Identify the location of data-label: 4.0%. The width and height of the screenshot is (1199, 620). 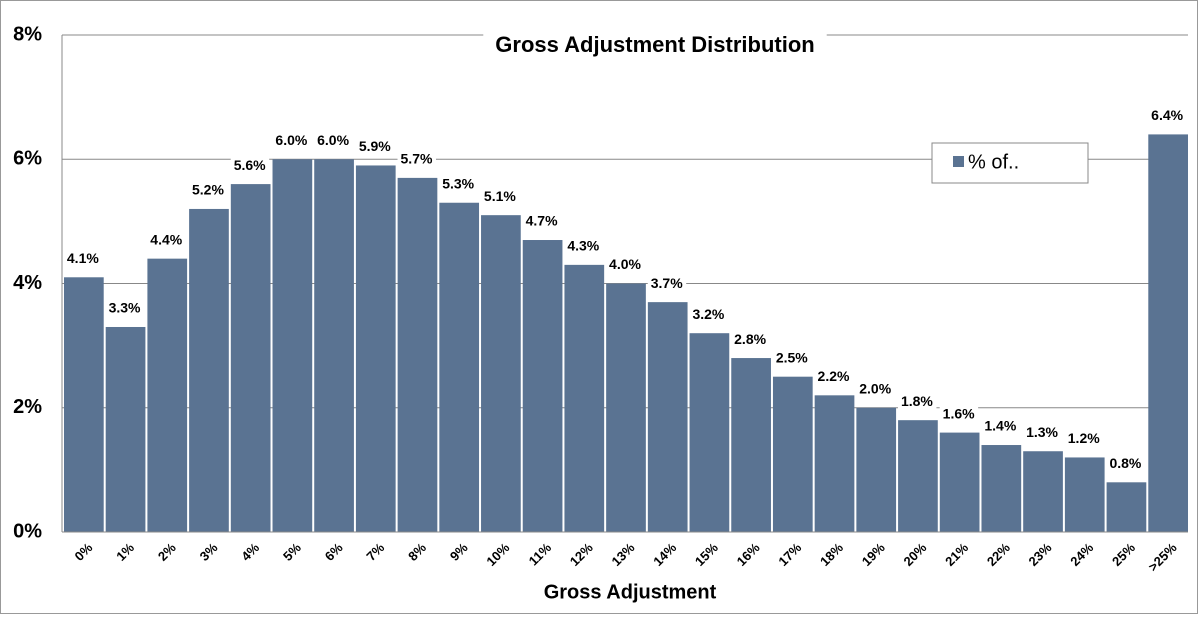
(625, 264).